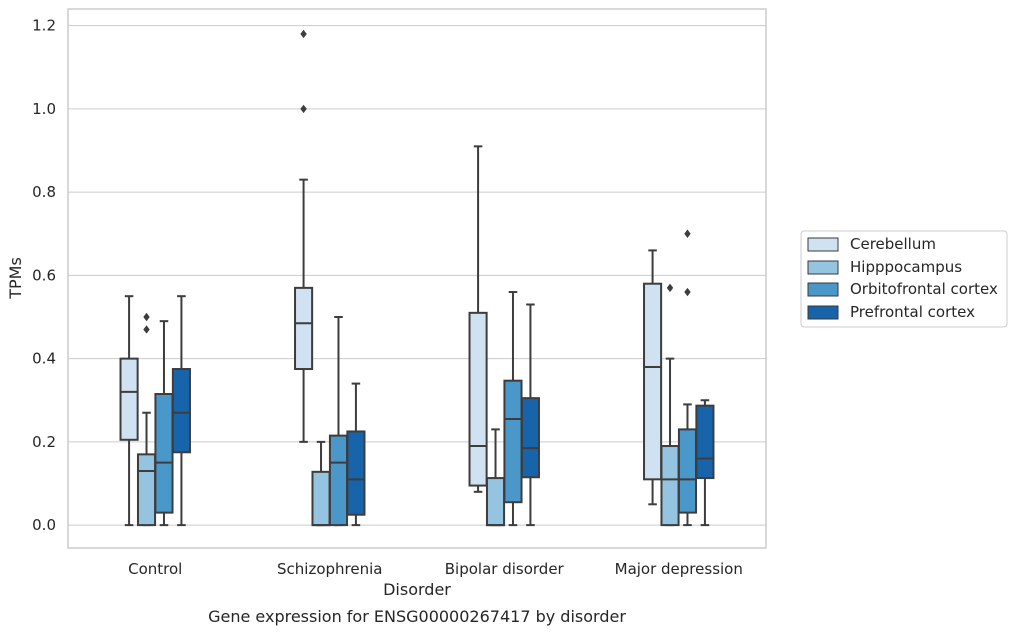 The height and width of the screenshot is (634, 1018). Describe the element at coordinates (893, 244) in the screenshot. I see `legend-label: Cerebellum` at that location.